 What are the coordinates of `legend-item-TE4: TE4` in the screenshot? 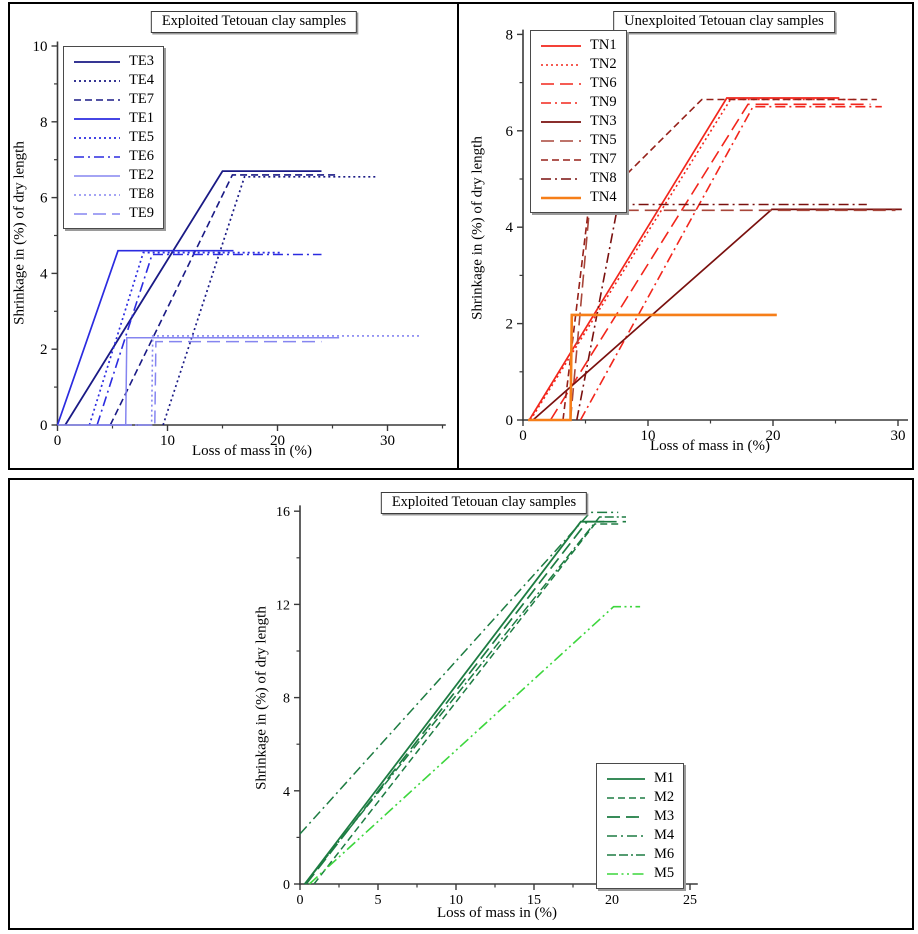 It's located at (113, 80).